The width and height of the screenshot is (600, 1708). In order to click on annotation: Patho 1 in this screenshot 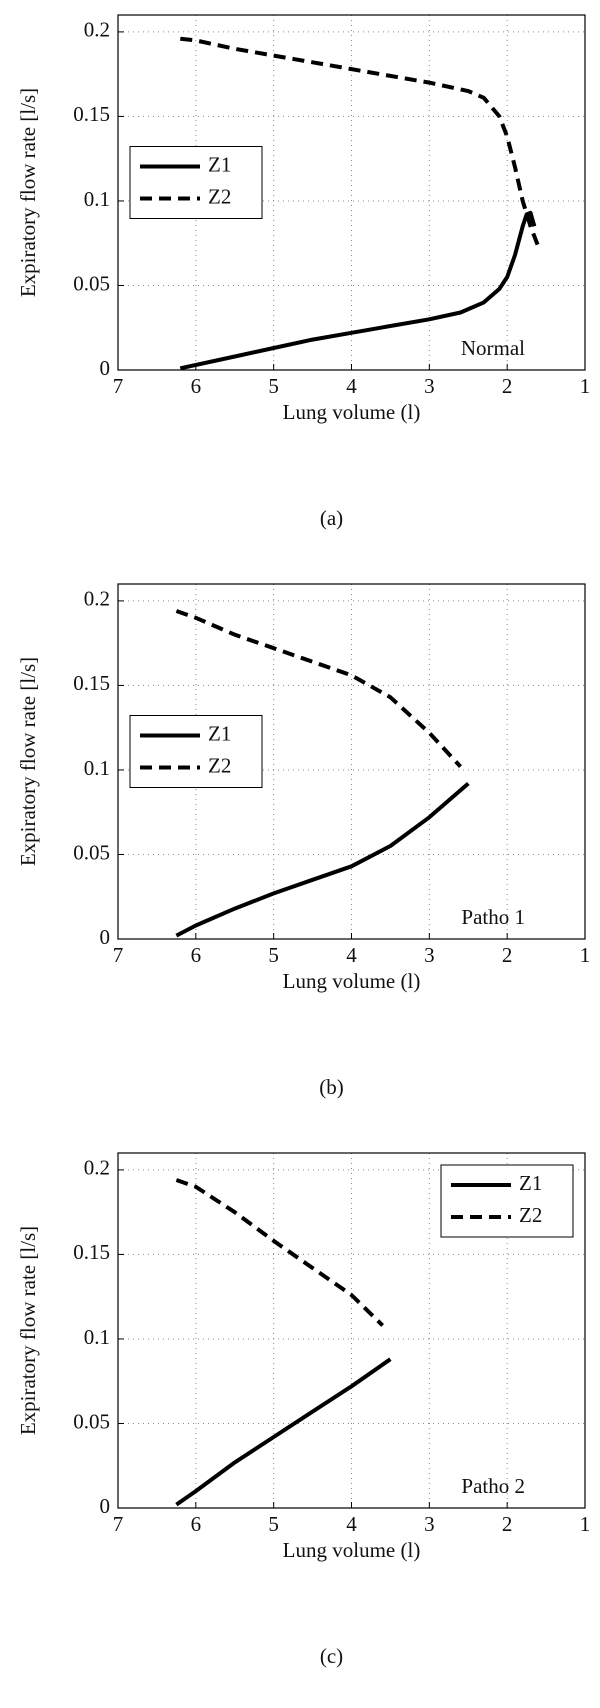, I will do `click(493, 917)`.